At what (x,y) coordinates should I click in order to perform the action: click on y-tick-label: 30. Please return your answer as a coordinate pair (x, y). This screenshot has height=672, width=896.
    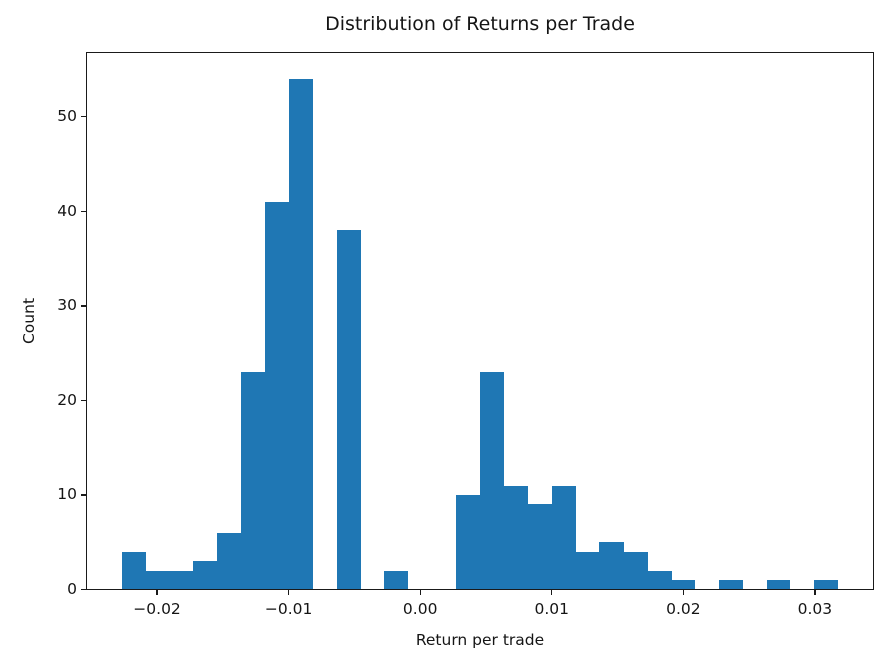
    Looking at the image, I should click on (67, 305).